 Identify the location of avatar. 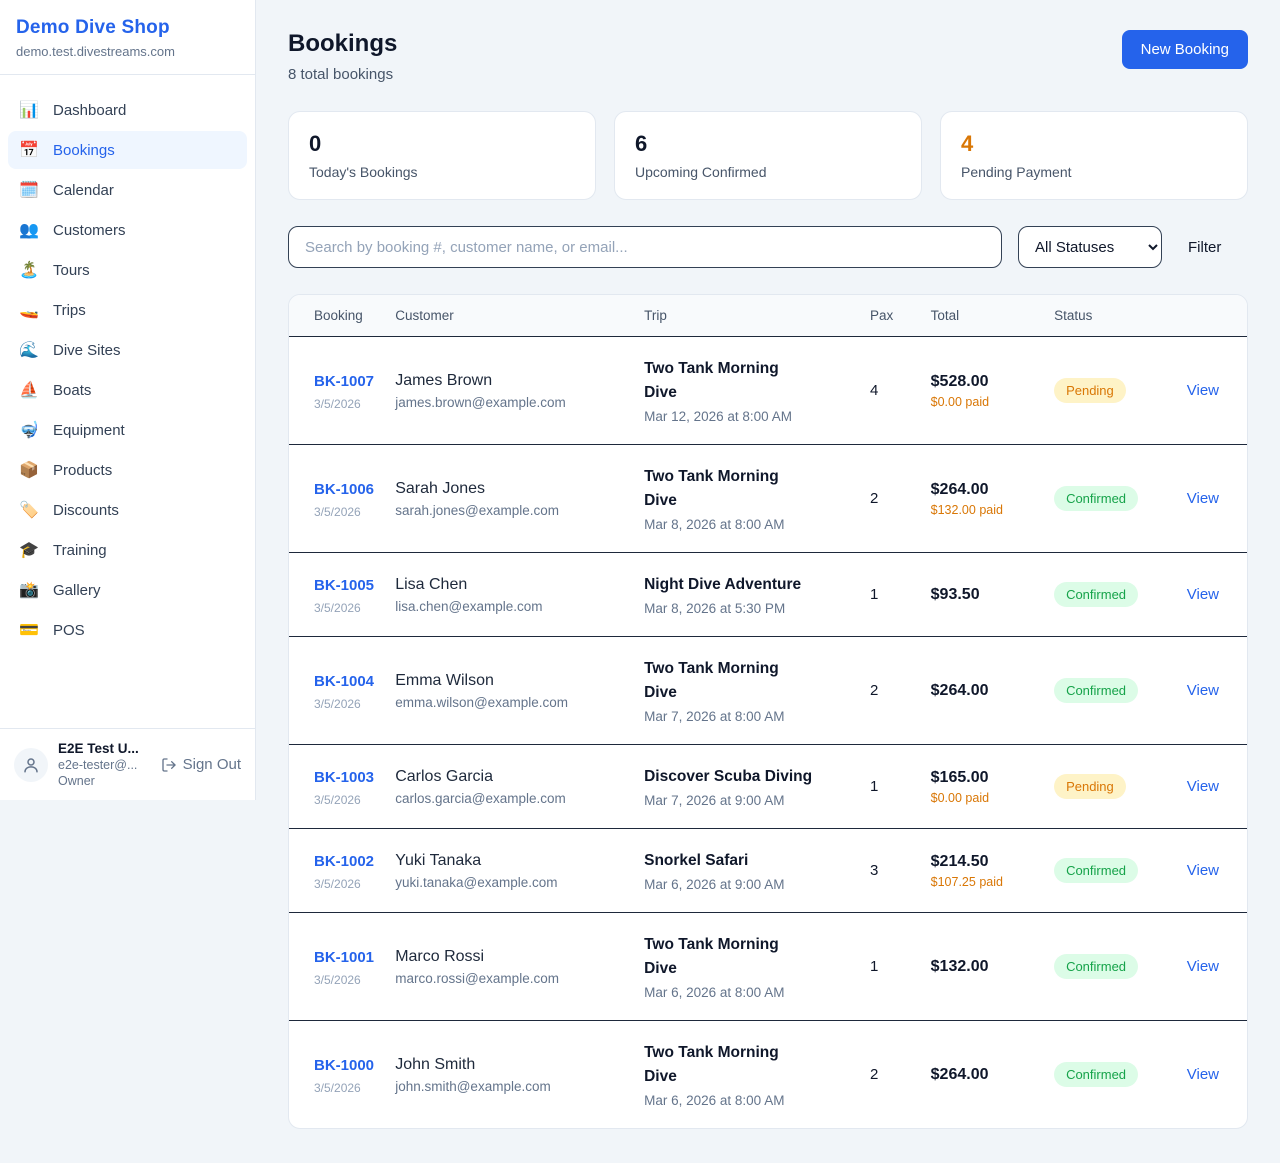
(31, 764).